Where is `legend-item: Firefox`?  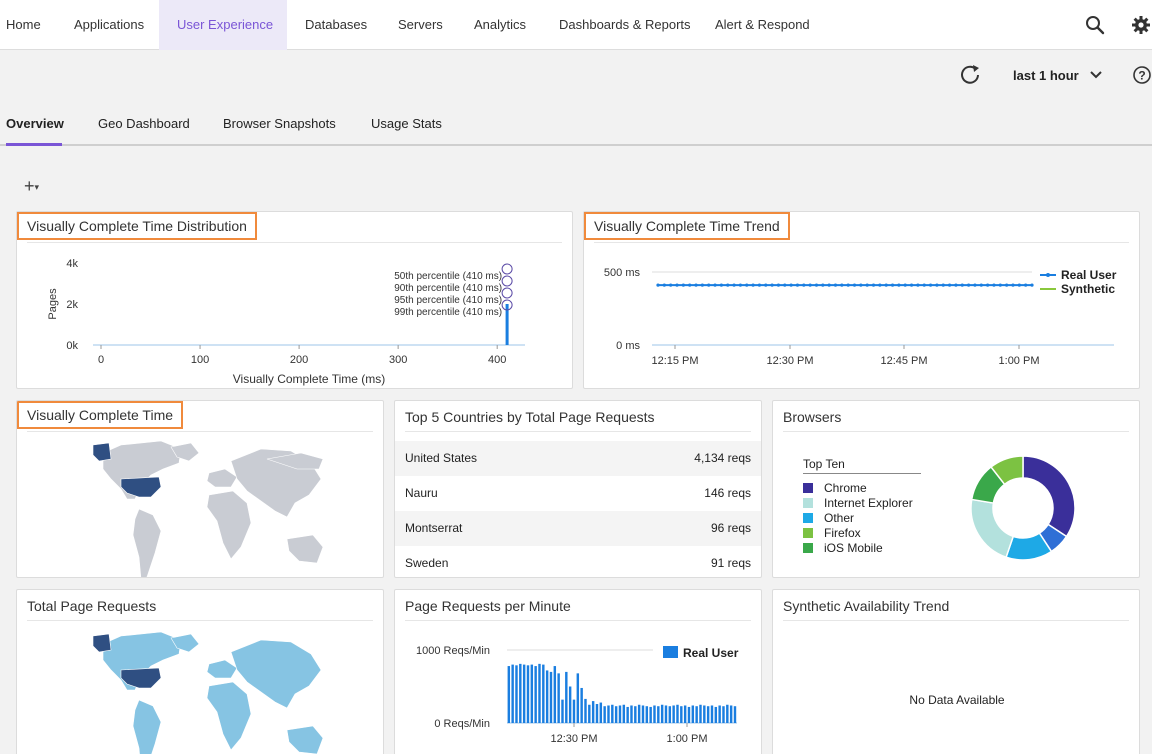
legend-item: Firefox is located at coordinates (862, 532).